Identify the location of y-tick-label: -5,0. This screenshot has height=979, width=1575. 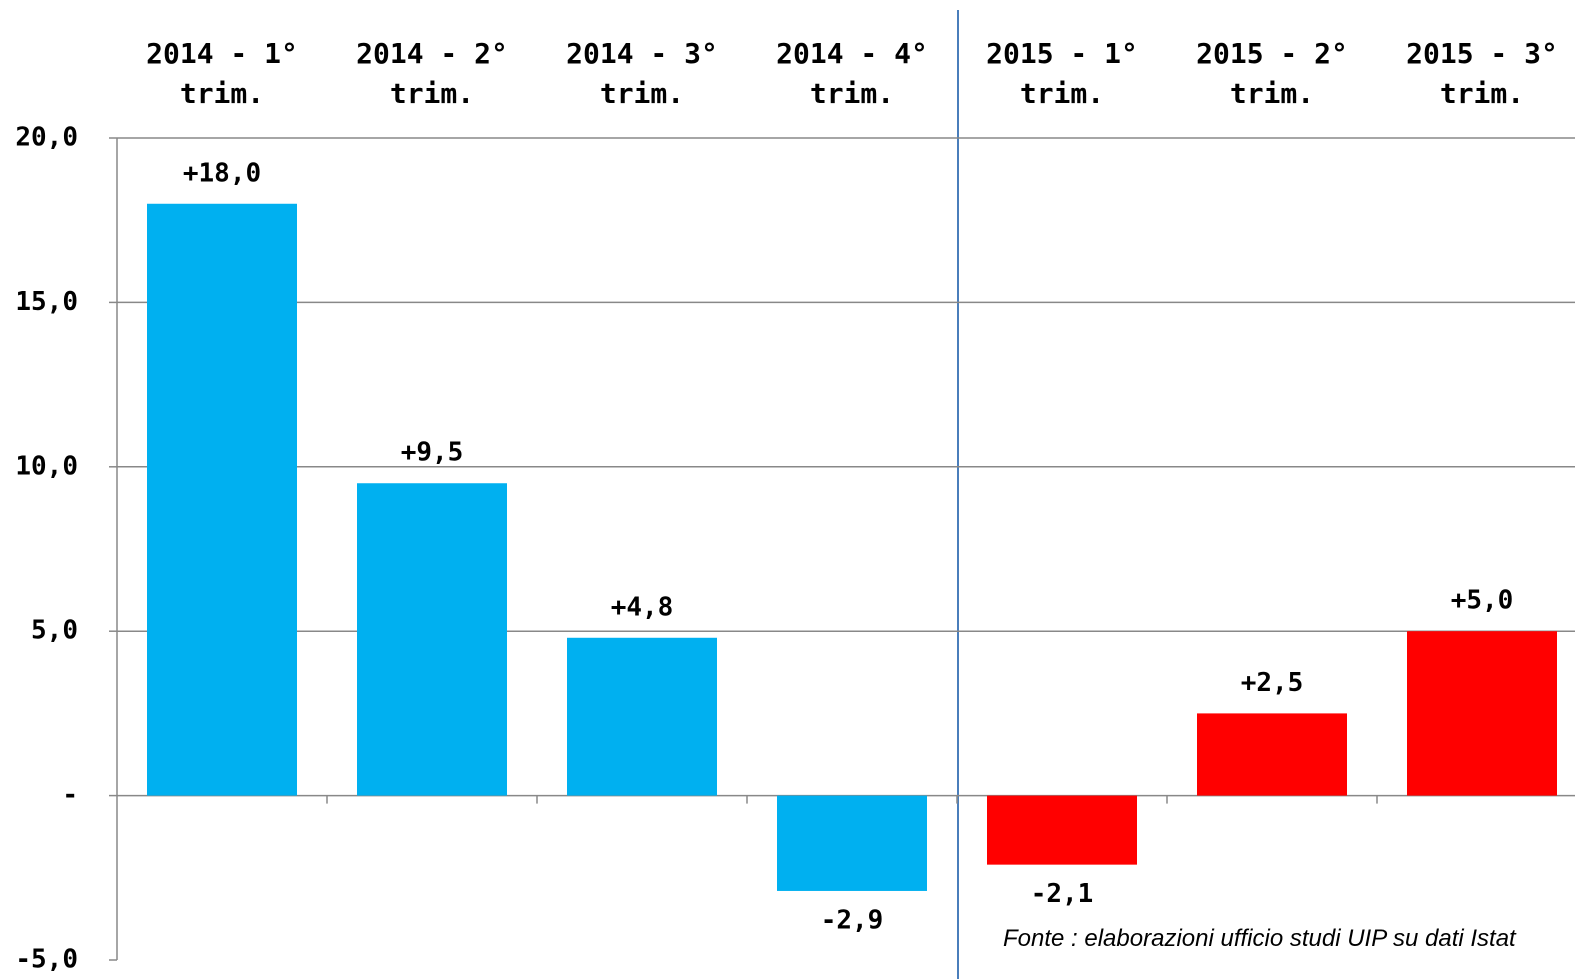
(46, 960).